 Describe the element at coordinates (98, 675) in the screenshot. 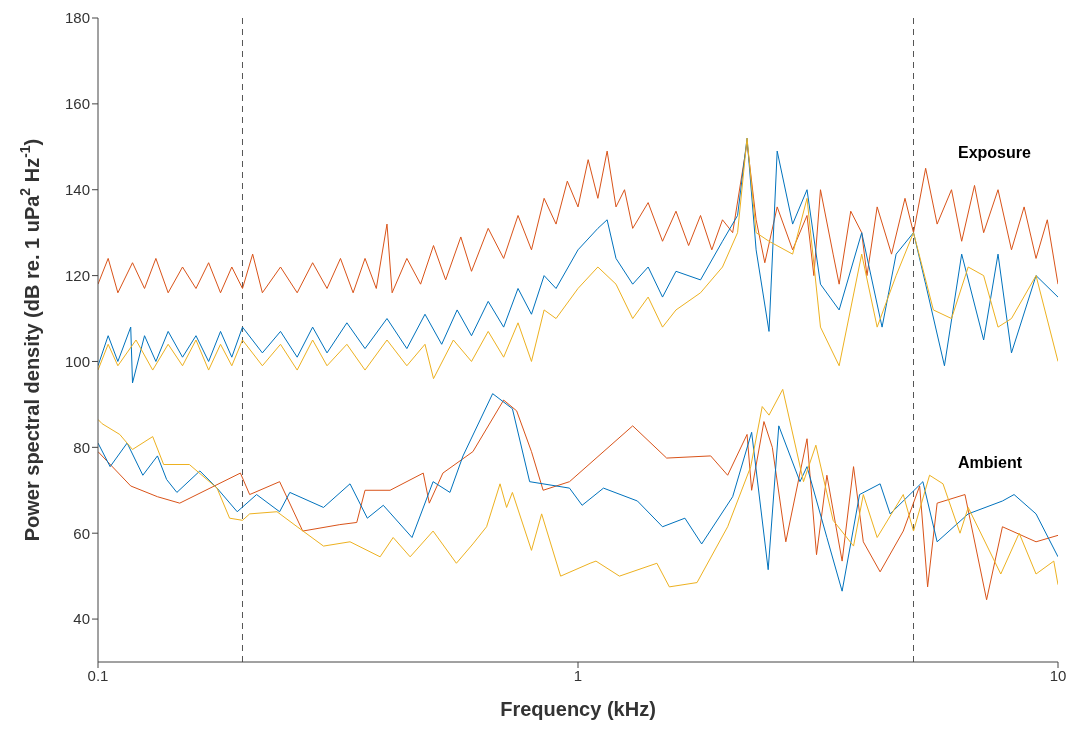

I see `x-tick-label: 0.1` at that location.